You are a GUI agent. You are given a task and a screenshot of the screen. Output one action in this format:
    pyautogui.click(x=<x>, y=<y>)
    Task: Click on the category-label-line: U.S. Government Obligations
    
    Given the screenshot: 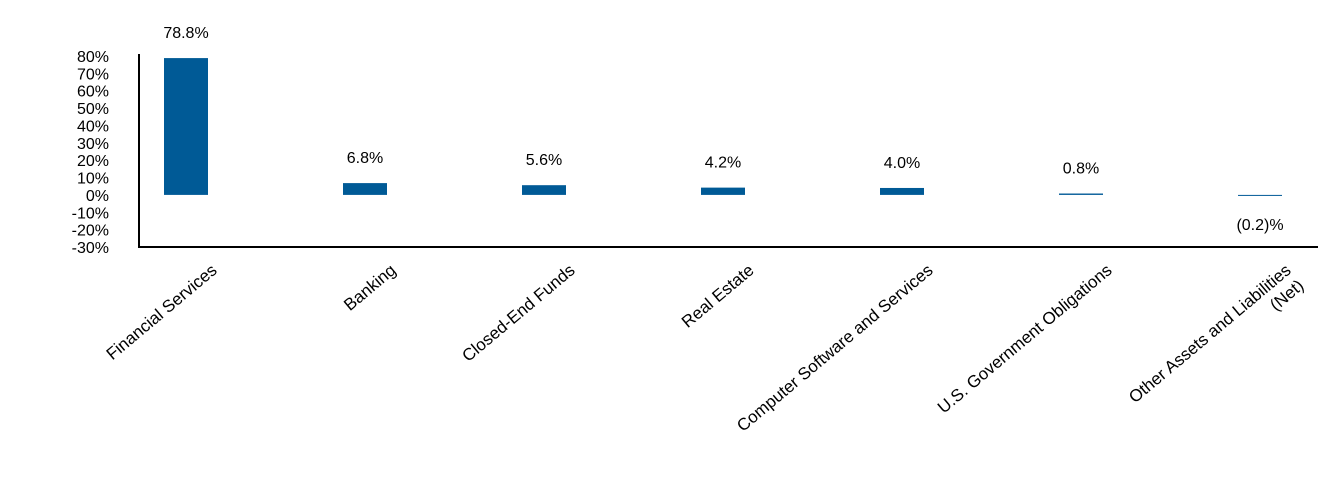 What is the action you would take?
    pyautogui.click(x=1025, y=339)
    